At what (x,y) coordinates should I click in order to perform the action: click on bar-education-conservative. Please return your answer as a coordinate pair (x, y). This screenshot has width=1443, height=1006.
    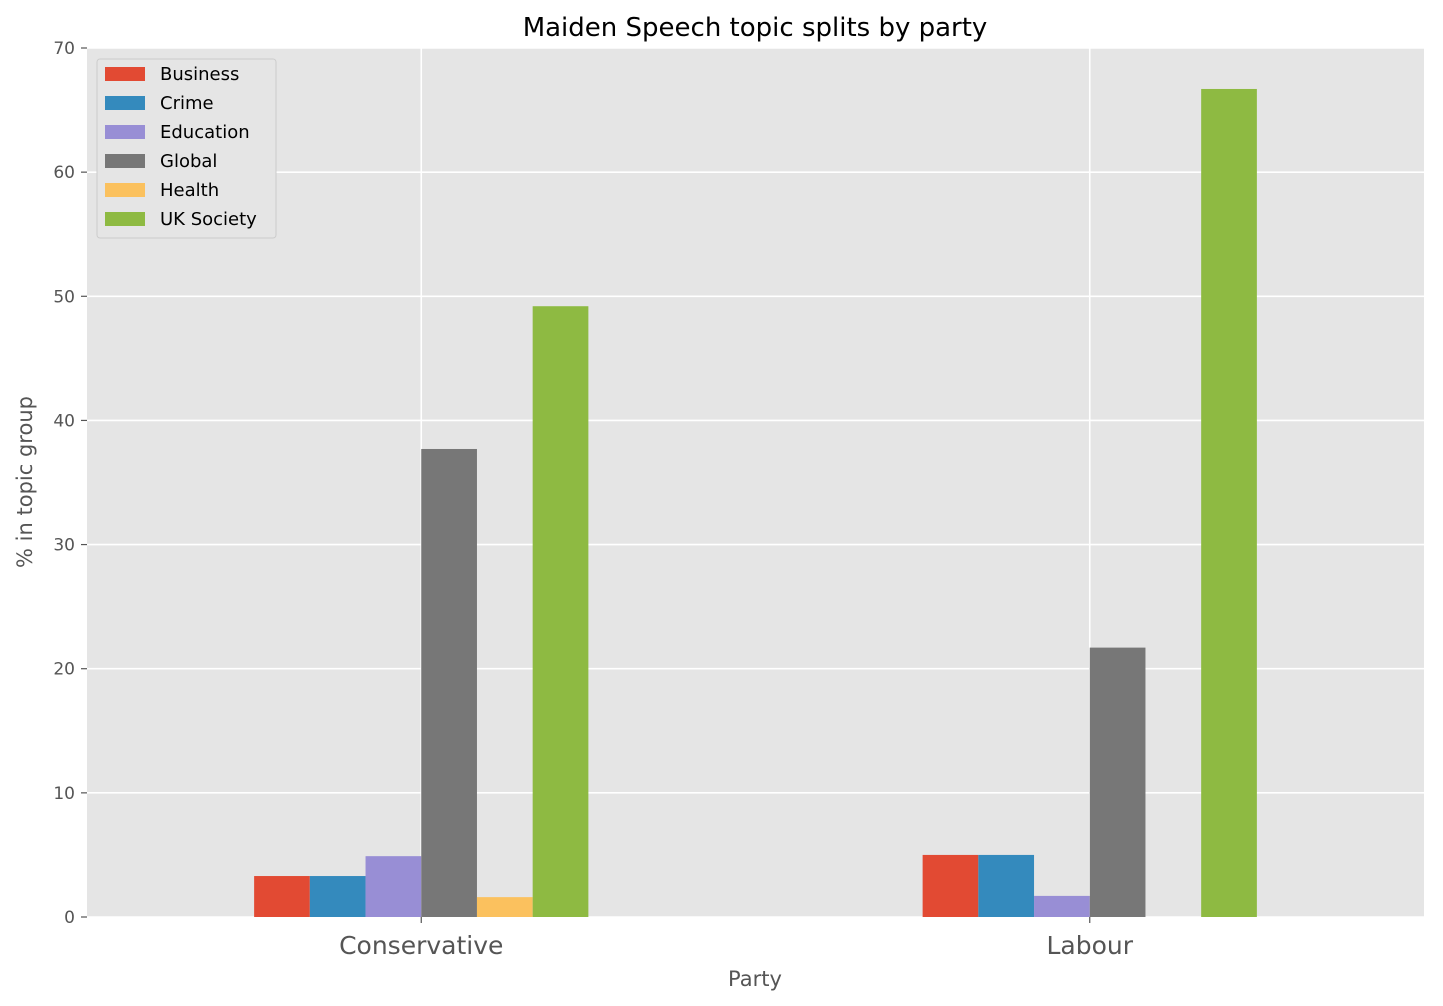
    Looking at the image, I should click on (393, 886).